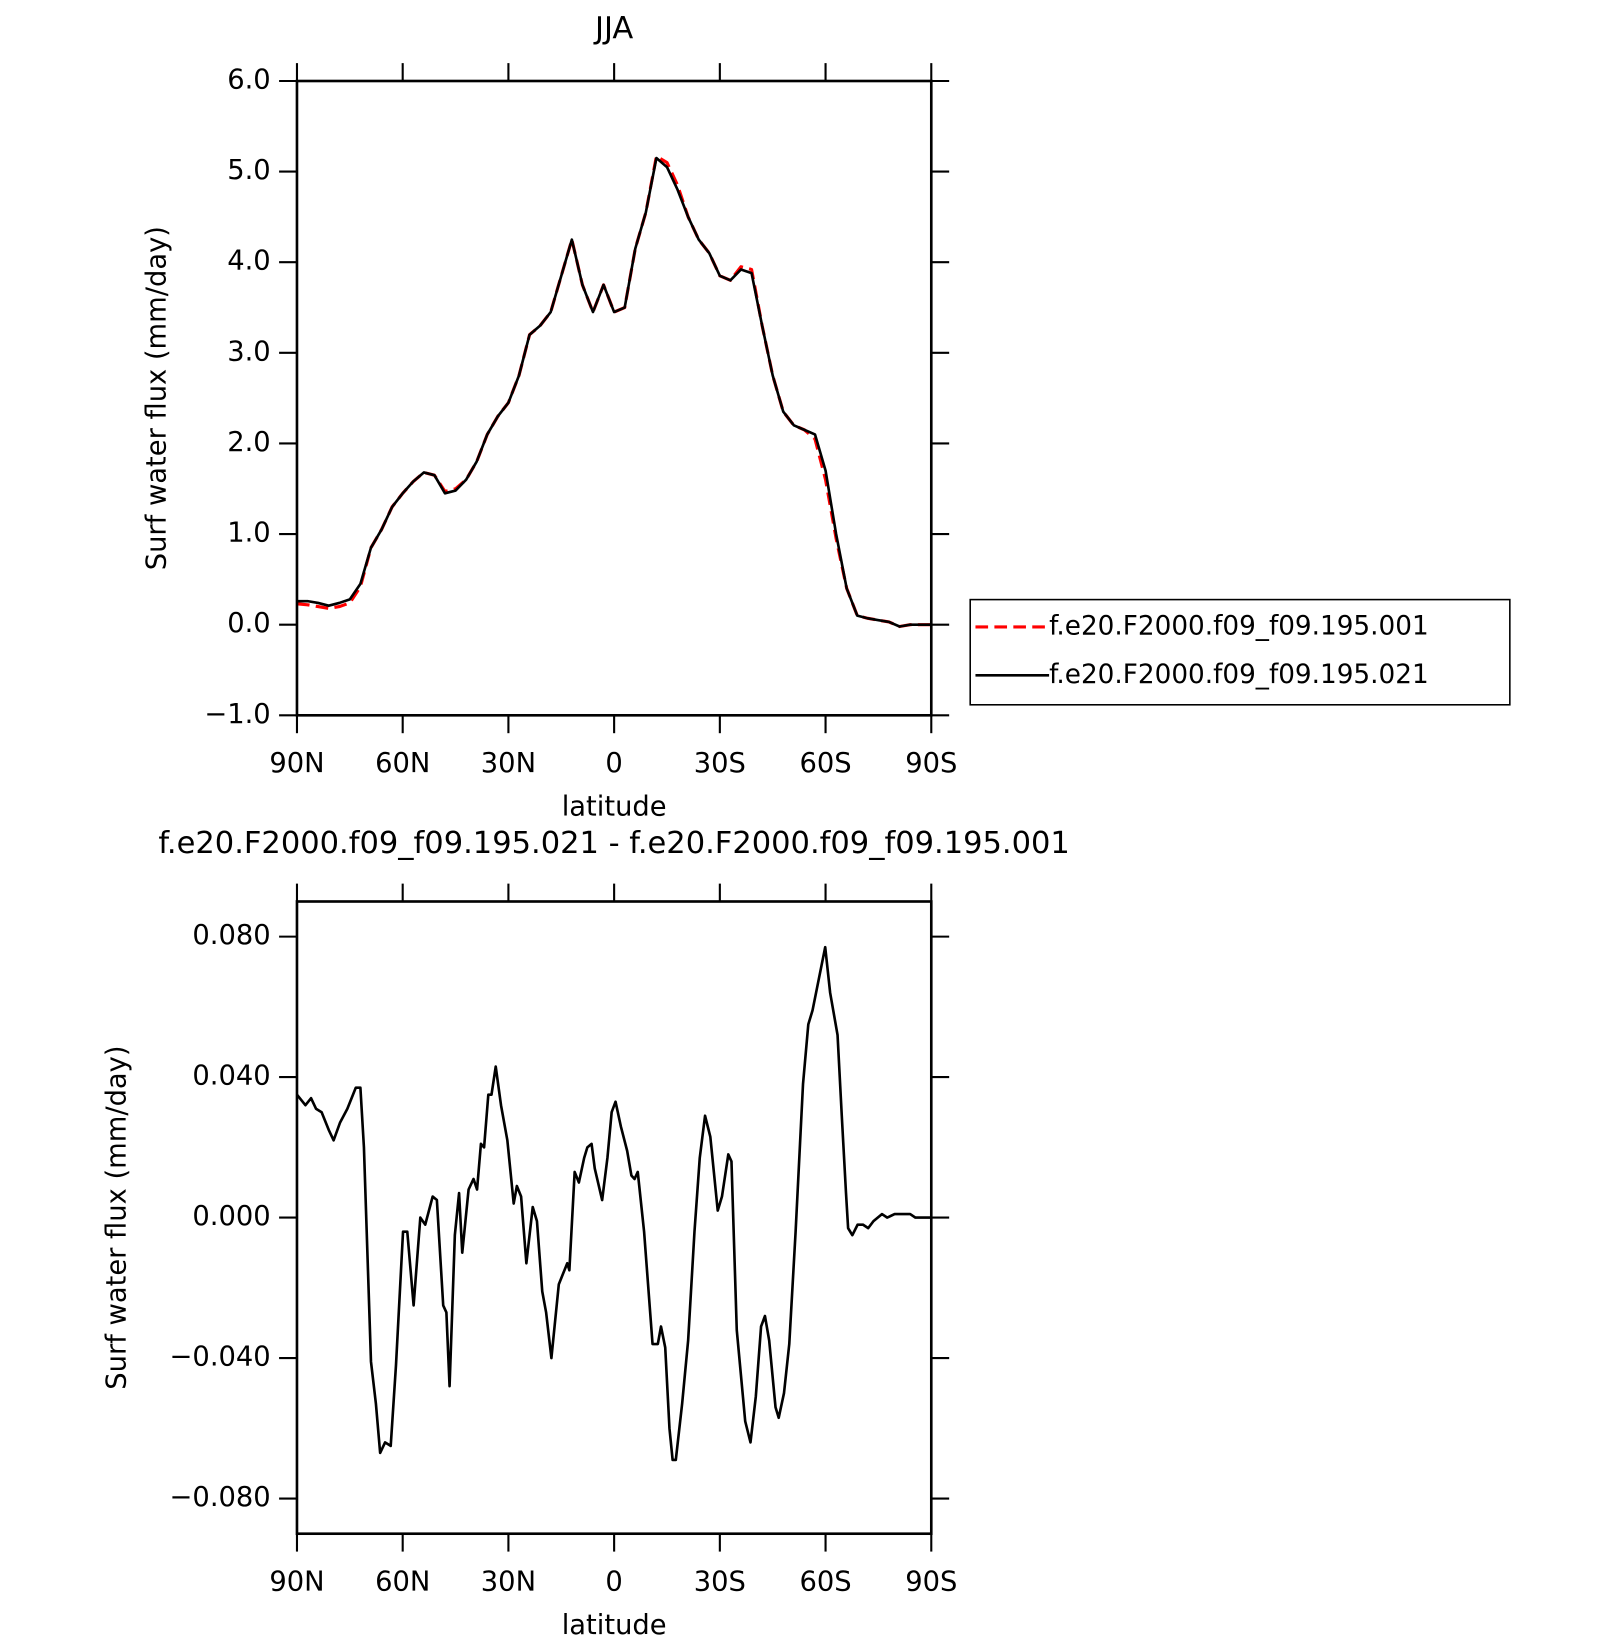 The image size is (1608, 1641). Describe the element at coordinates (248, 351) in the screenshot. I see `y-tick-label: 3.0` at that location.